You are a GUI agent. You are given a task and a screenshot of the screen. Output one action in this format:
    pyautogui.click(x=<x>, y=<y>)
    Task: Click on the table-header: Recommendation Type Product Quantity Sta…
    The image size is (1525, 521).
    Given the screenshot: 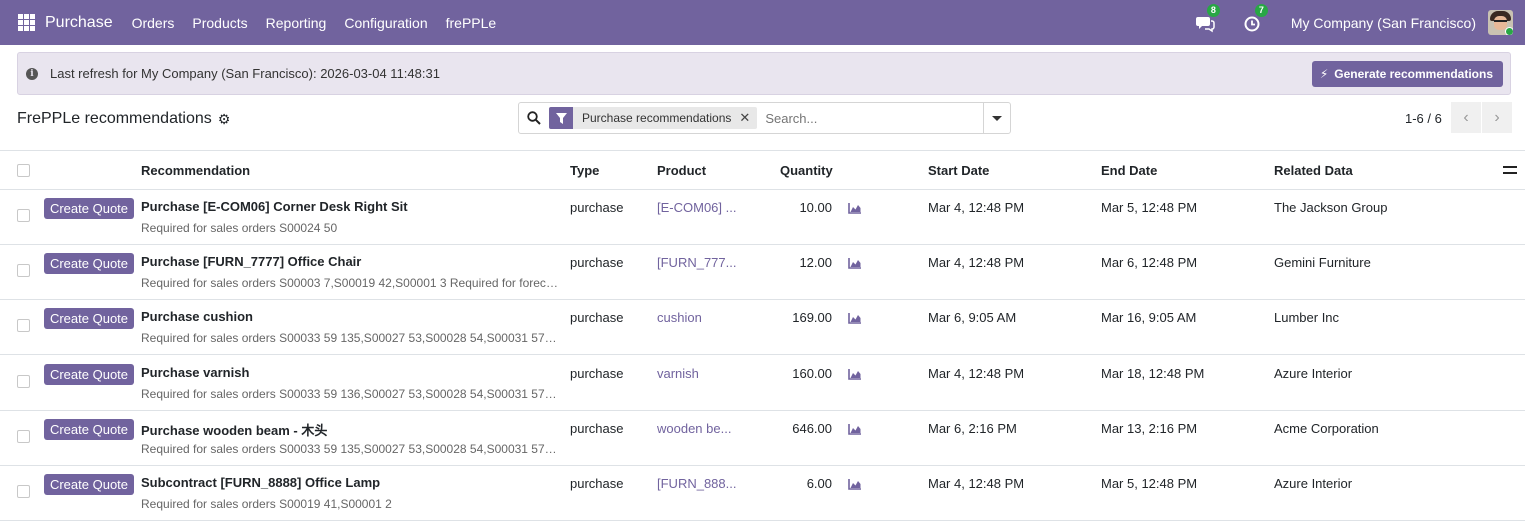 What is the action you would take?
    pyautogui.click(x=762, y=170)
    